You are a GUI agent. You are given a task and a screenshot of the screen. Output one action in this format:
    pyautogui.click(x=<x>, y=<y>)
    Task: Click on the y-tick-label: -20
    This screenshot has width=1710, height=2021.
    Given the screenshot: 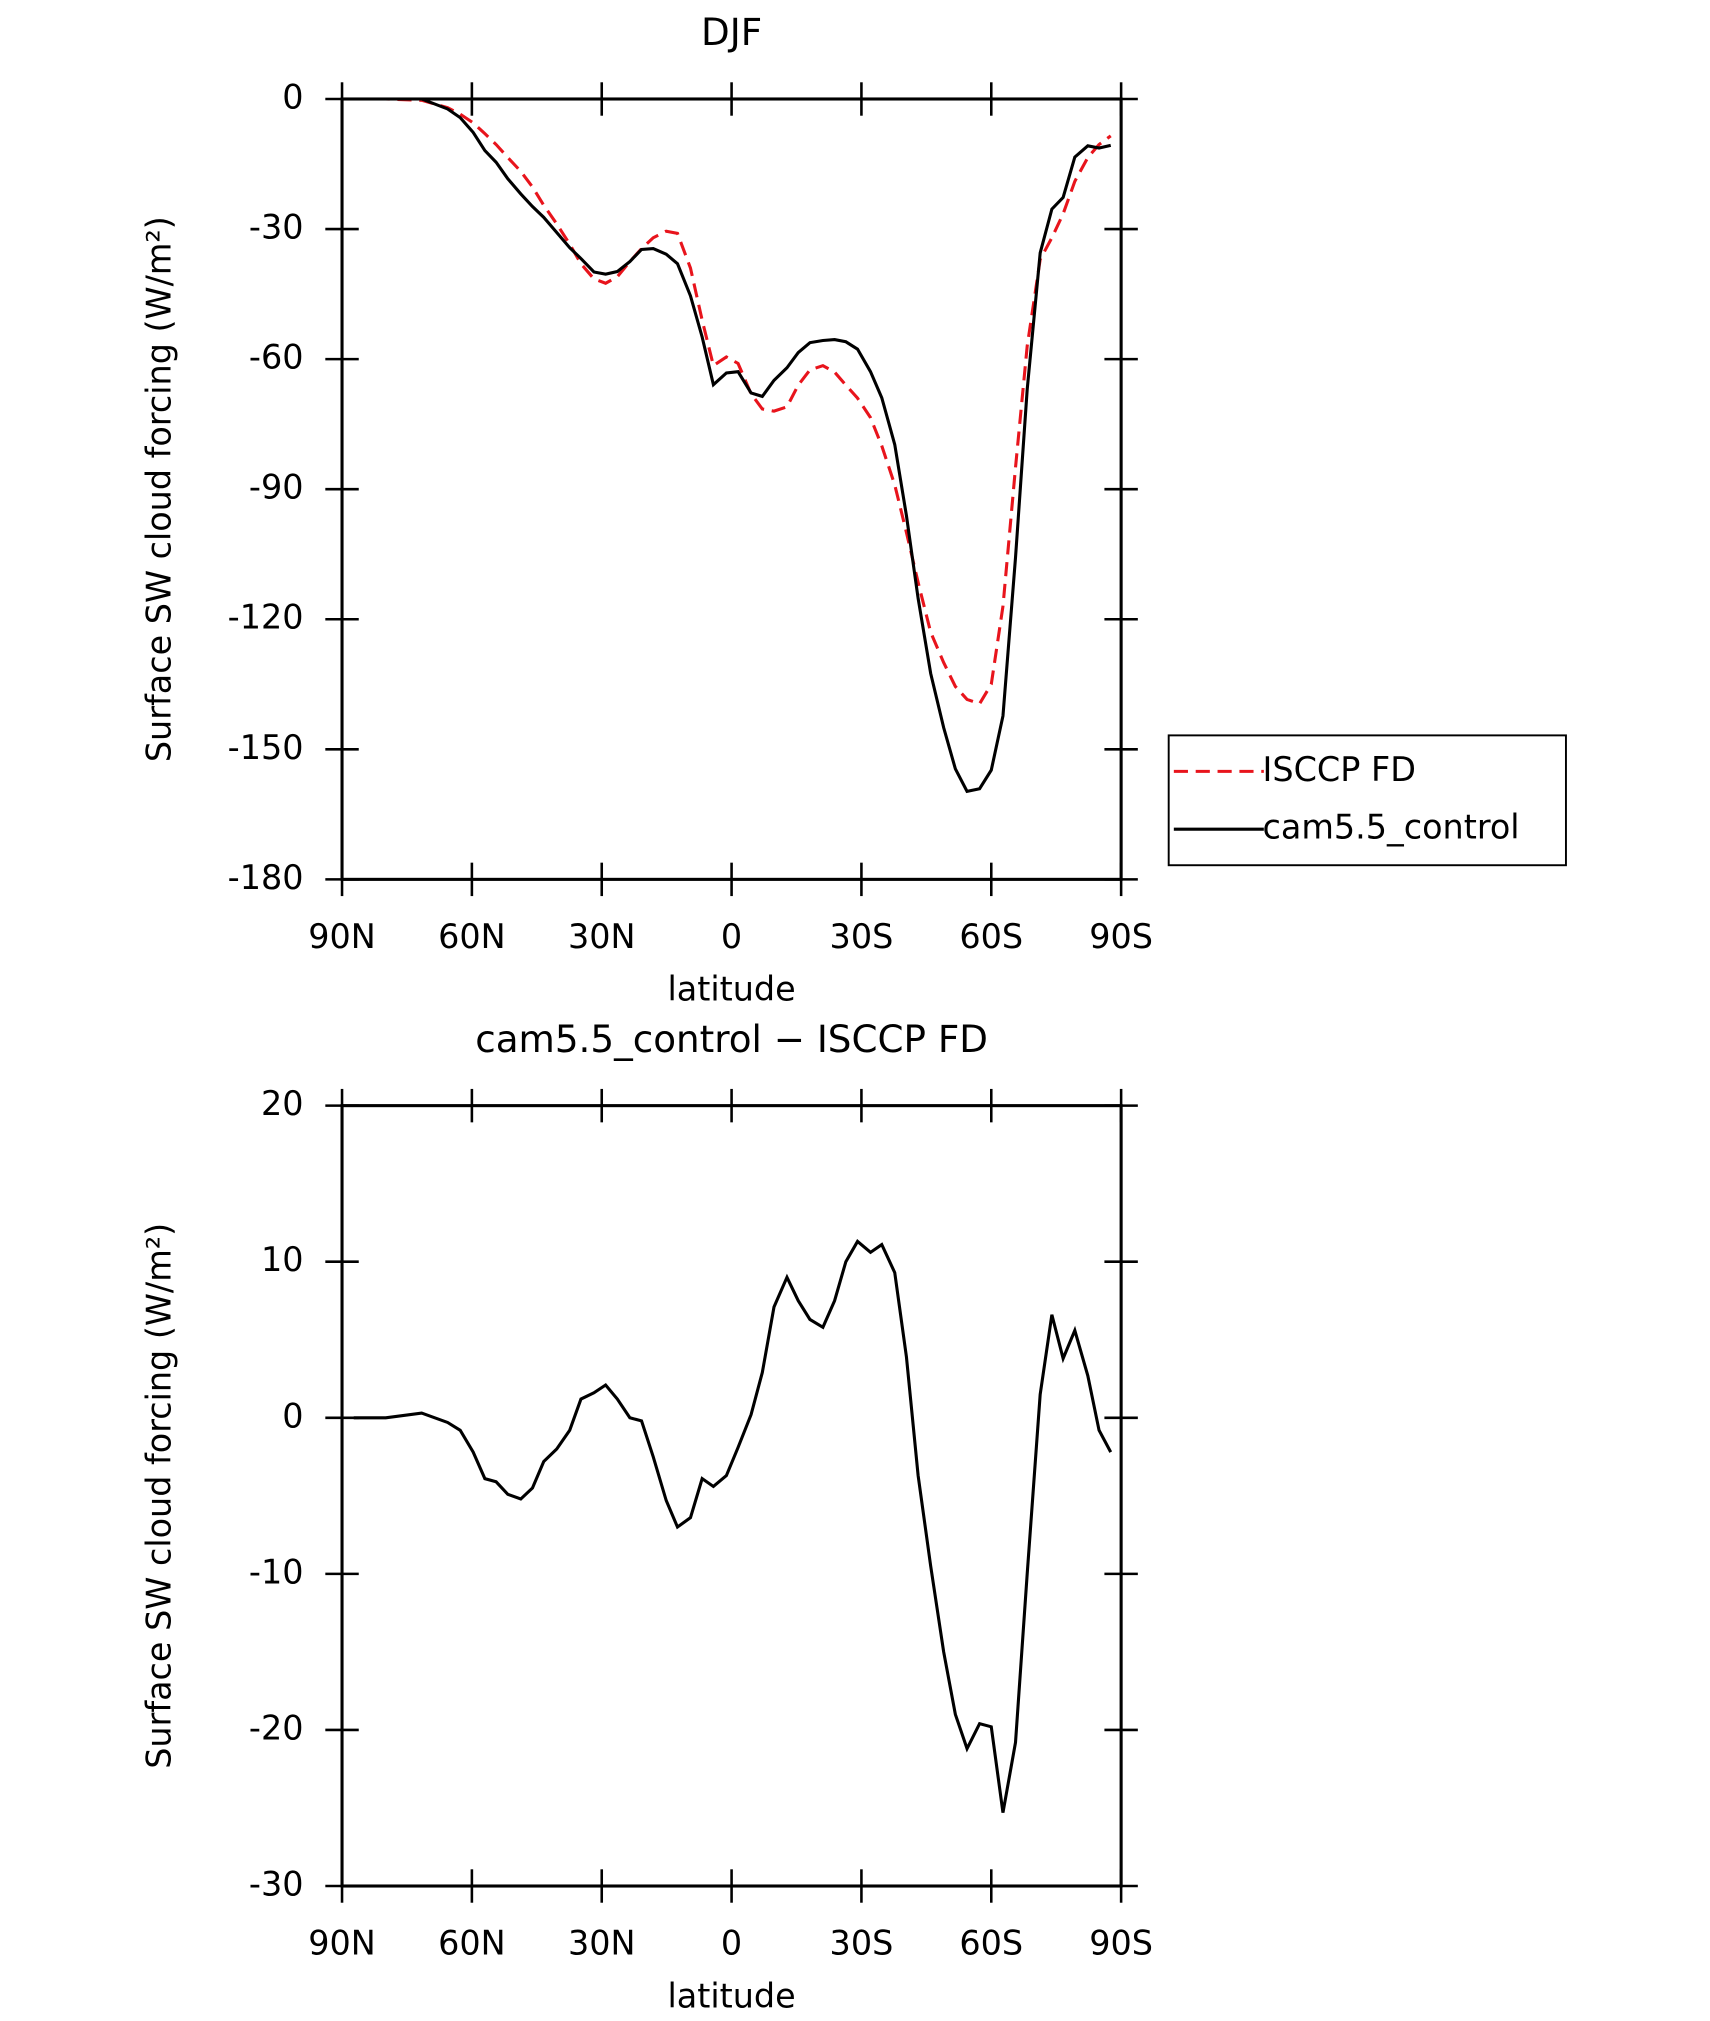 What is the action you would take?
    pyautogui.click(x=276, y=1727)
    